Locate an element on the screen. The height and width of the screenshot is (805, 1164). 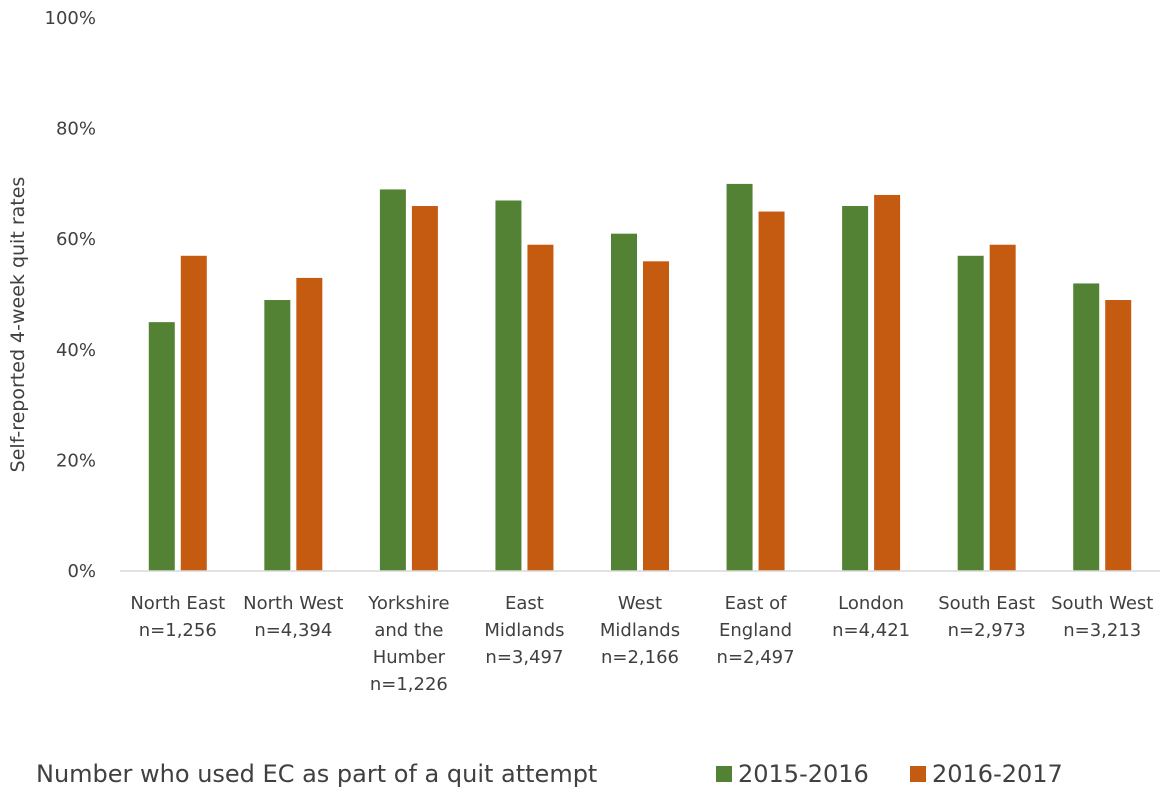
bar-2016-2017-south-east is located at coordinates (1002, 408).